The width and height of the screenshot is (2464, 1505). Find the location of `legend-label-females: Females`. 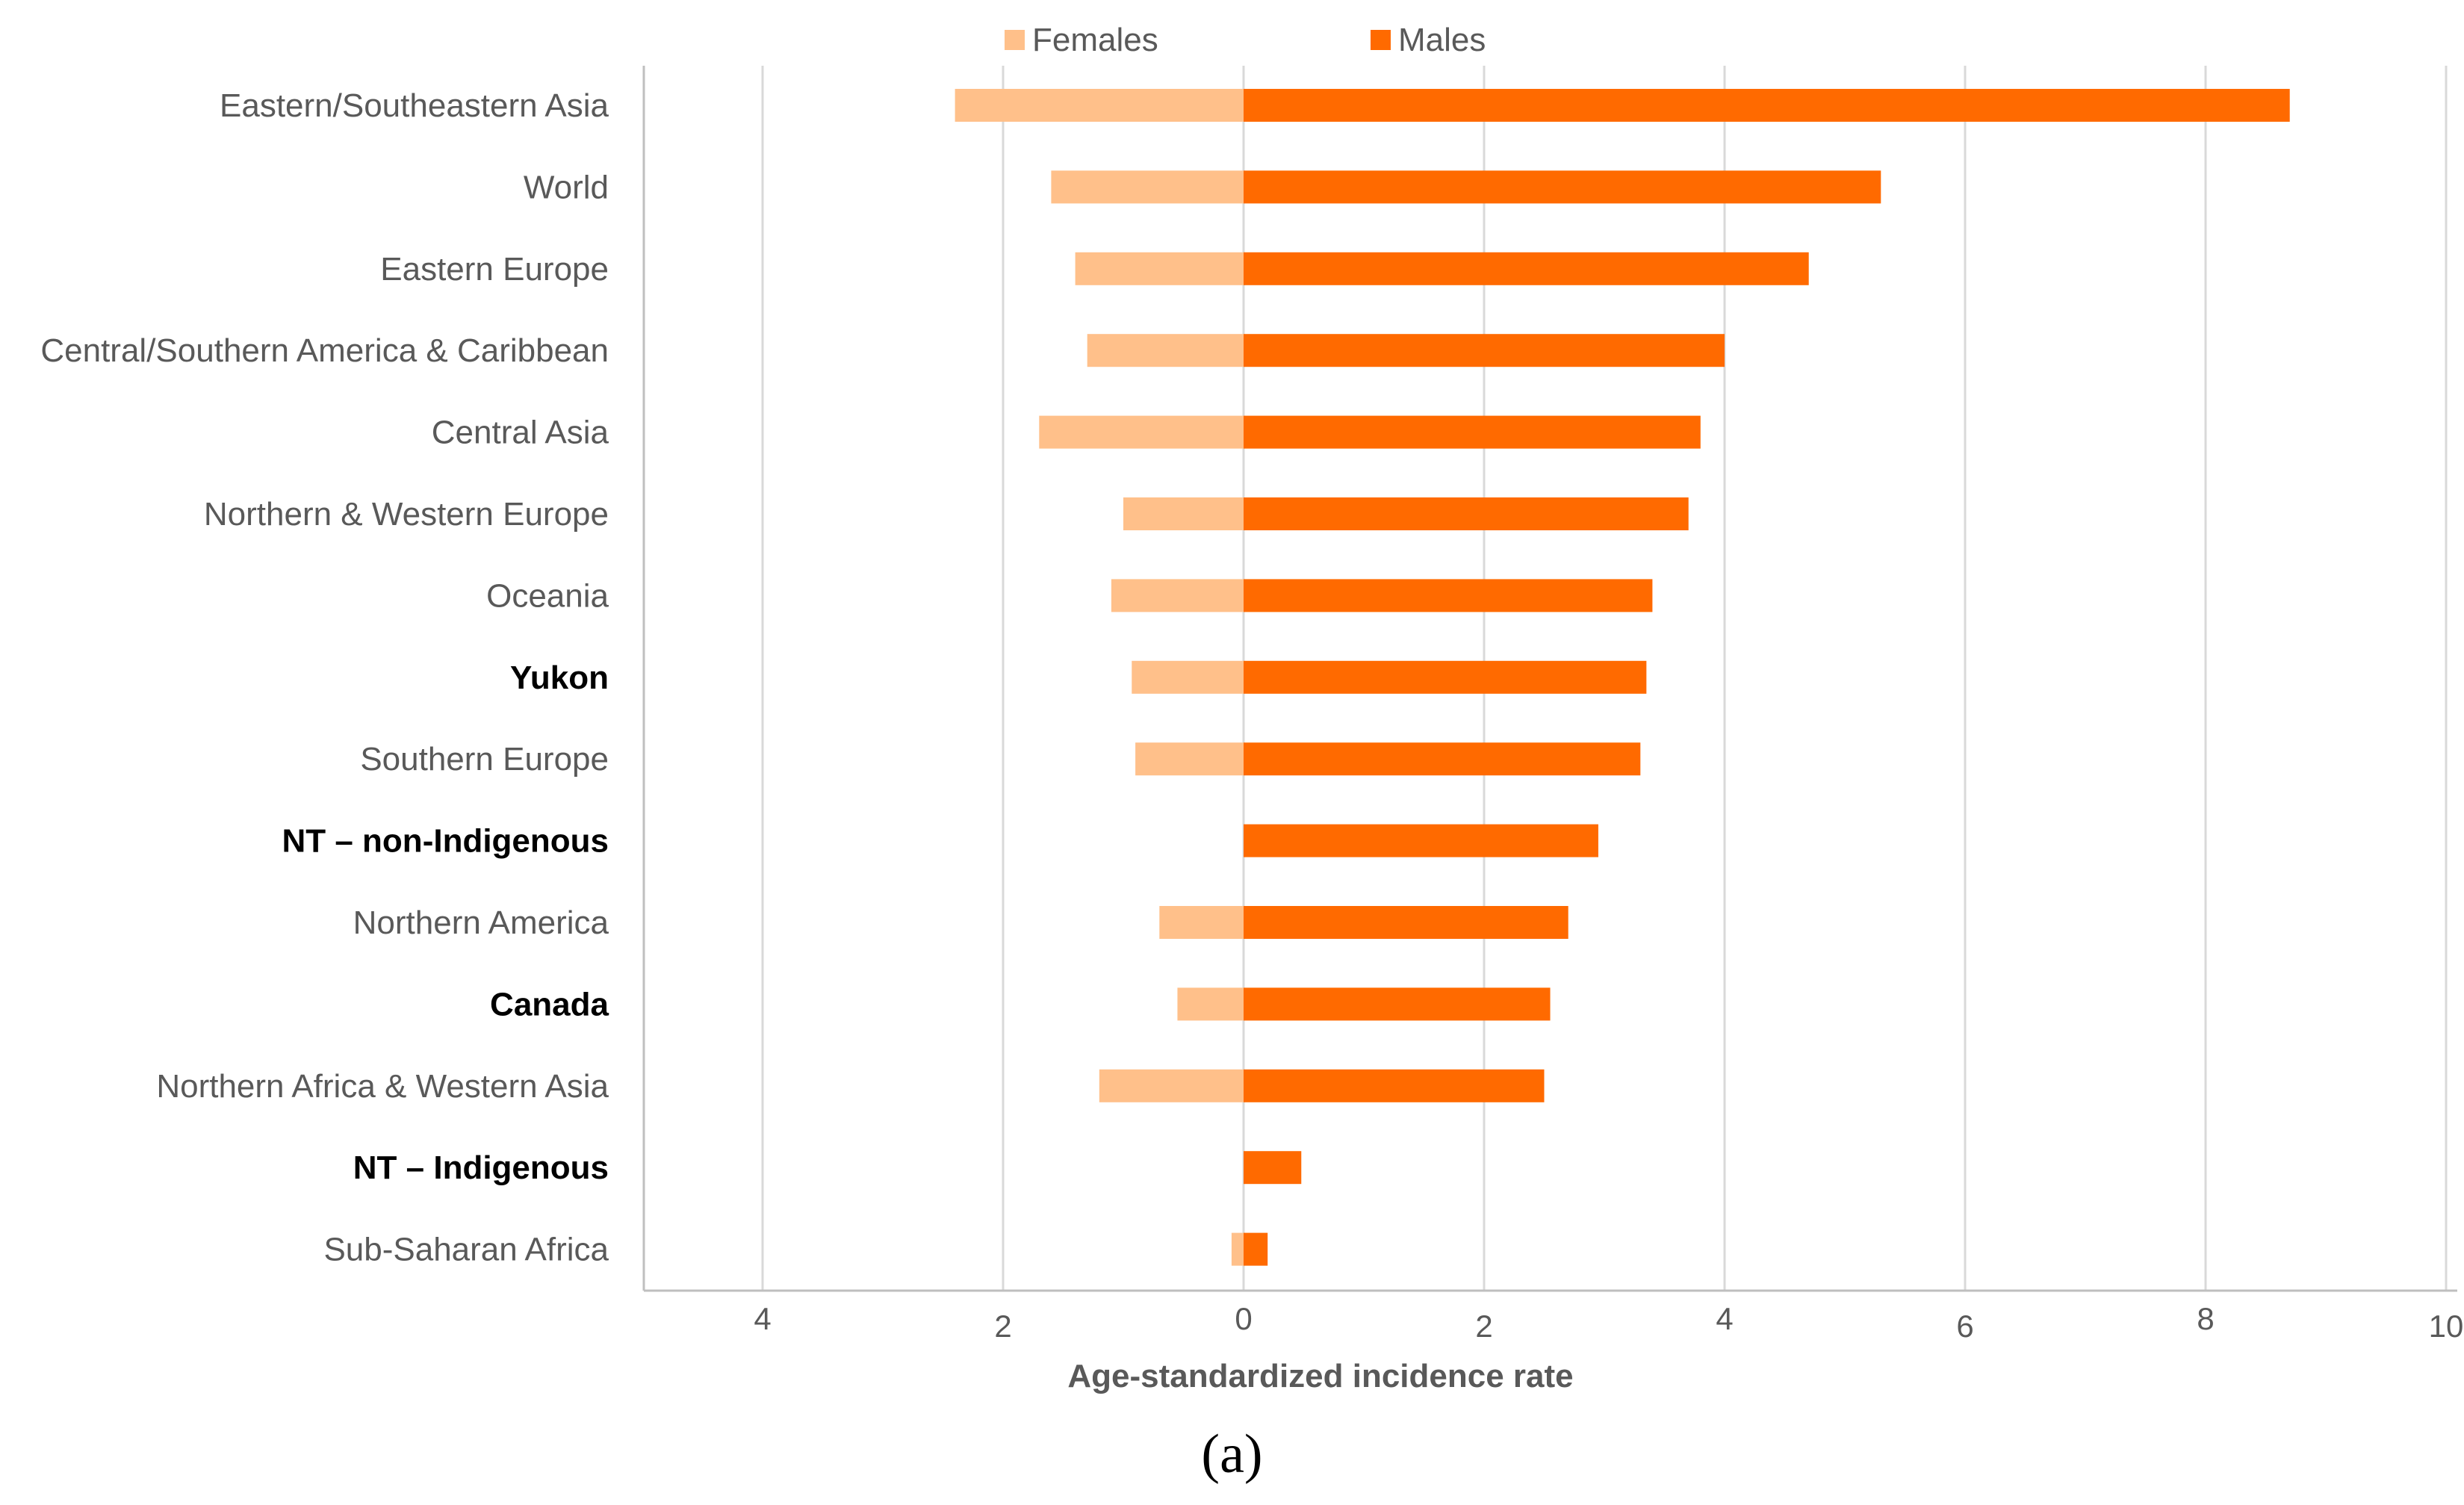

legend-label-females: Females is located at coordinates (1095, 40).